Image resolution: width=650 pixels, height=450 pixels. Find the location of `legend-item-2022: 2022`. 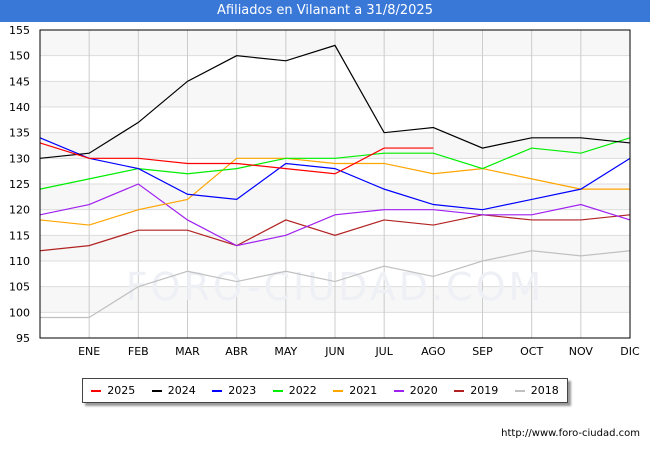

legend-item-2022: 2022 is located at coordinates (294, 390).